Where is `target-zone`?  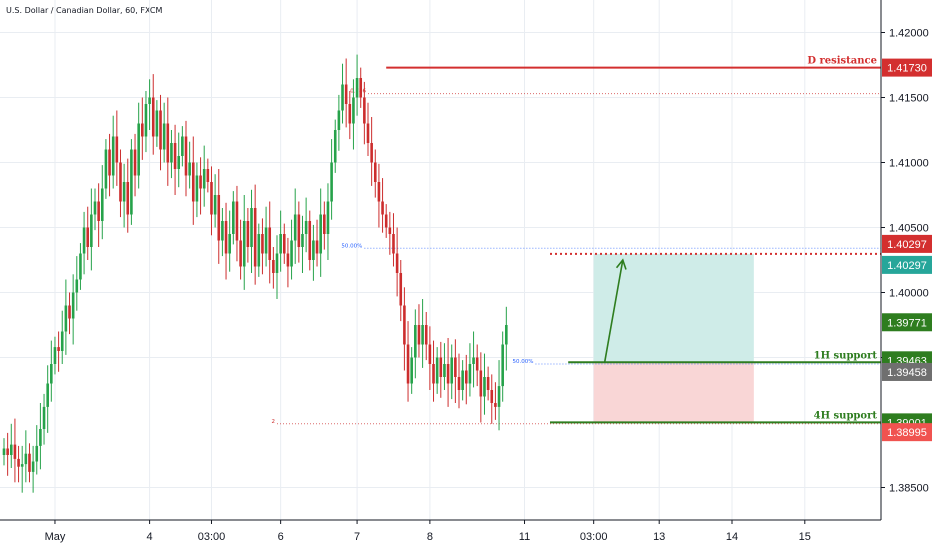 target-zone is located at coordinates (673, 308).